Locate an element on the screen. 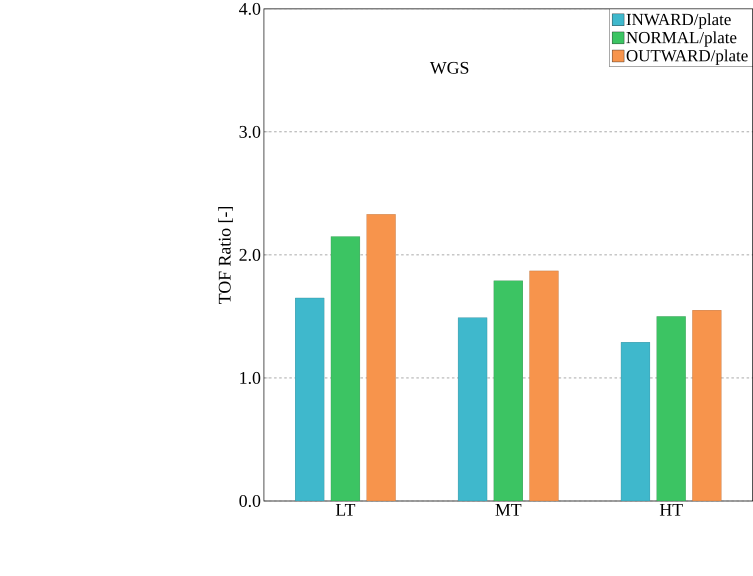  legend-label: INWARD/plate is located at coordinates (678, 21).